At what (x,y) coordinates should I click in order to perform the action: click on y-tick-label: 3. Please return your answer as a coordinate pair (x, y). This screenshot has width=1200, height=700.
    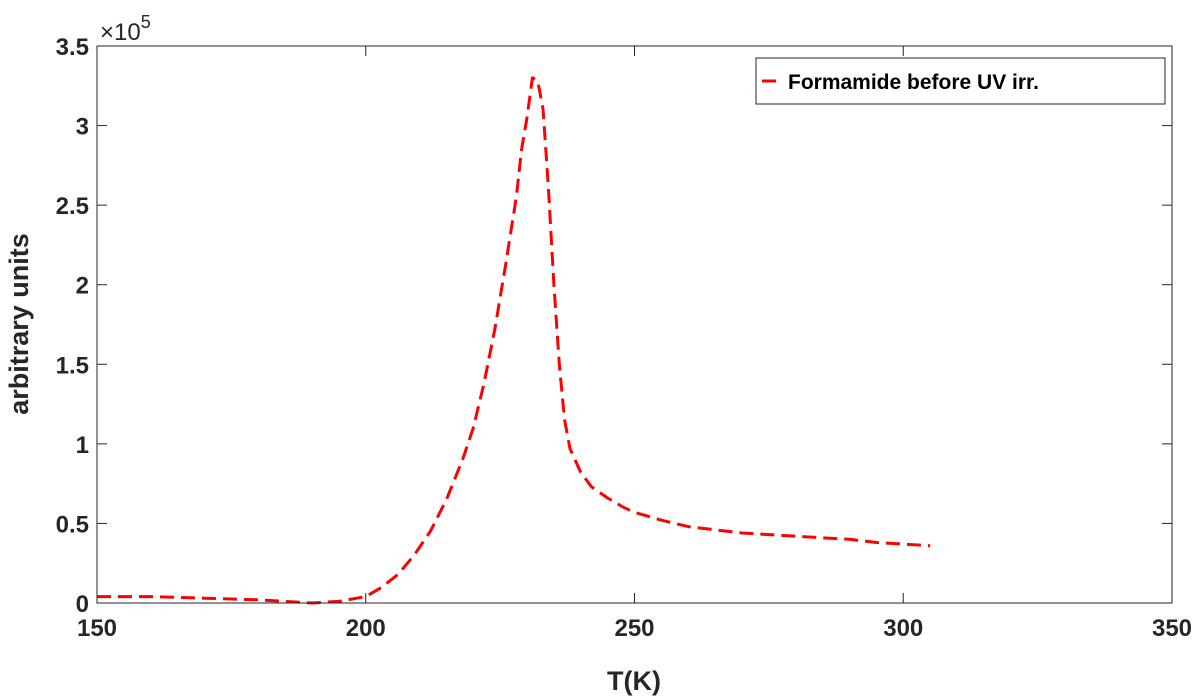
    Looking at the image, I should click on (82, 127).